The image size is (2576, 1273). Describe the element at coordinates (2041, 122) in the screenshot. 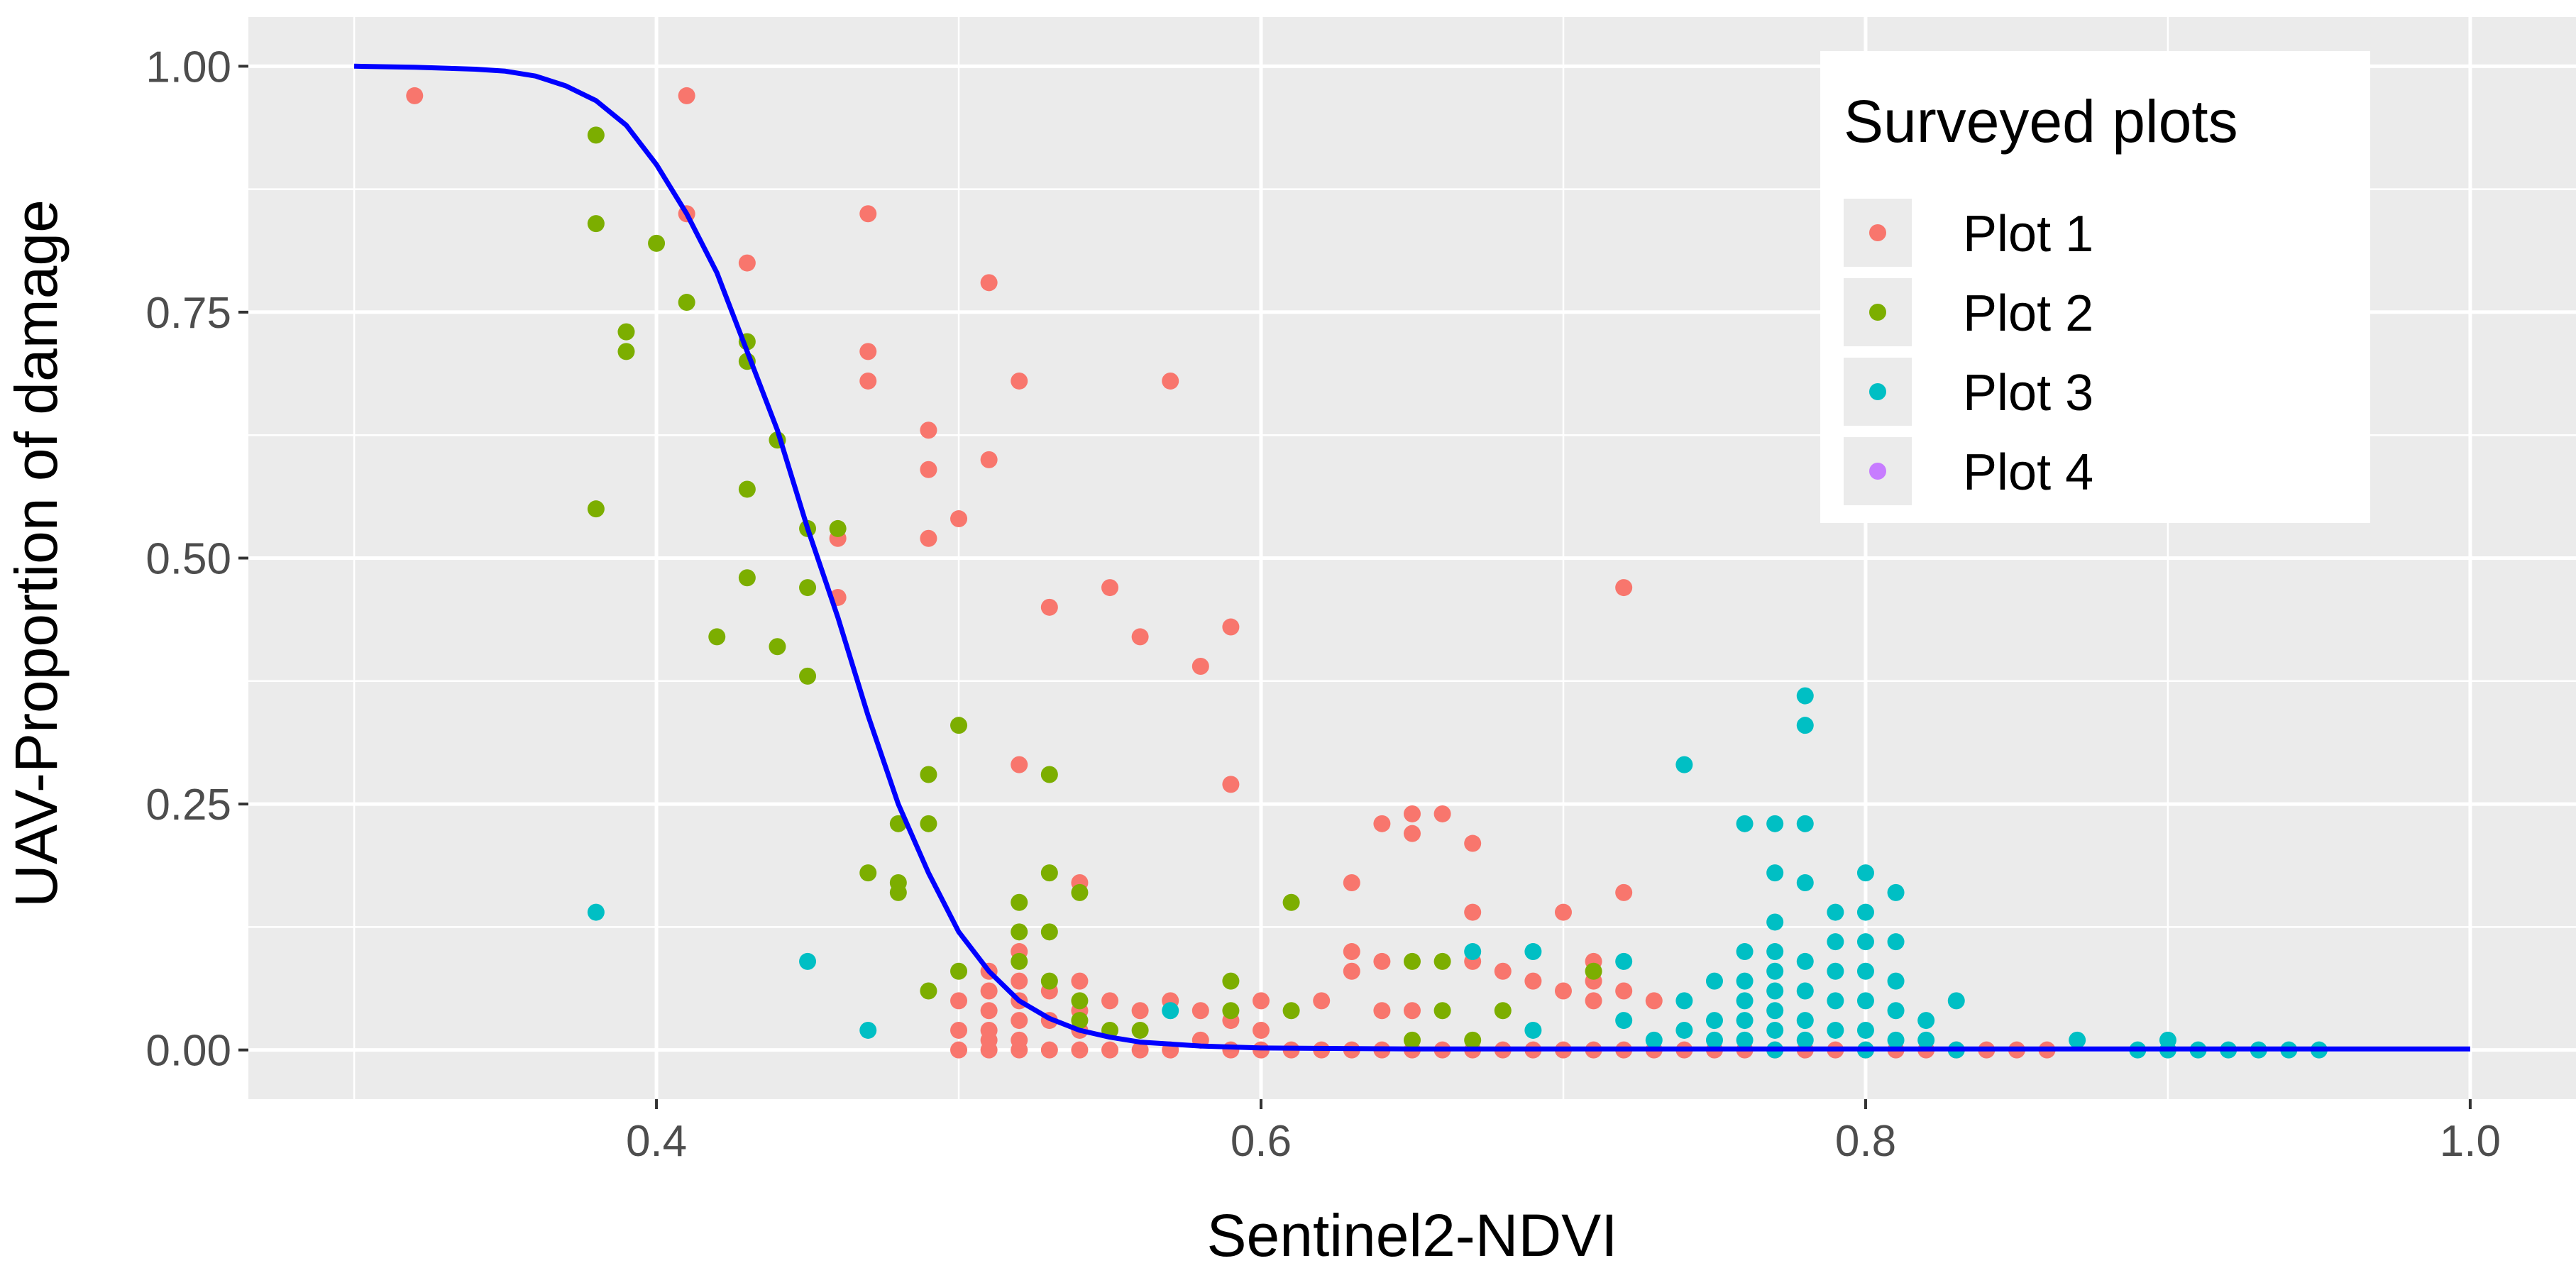

I see `legend-title: Surveyed plots` at that location.